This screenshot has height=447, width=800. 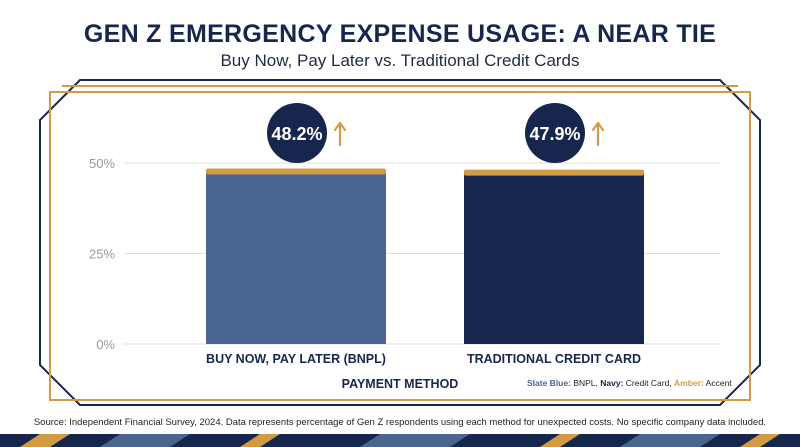 I want to click on data-label: 47.9%, so click(x=554, y=134).